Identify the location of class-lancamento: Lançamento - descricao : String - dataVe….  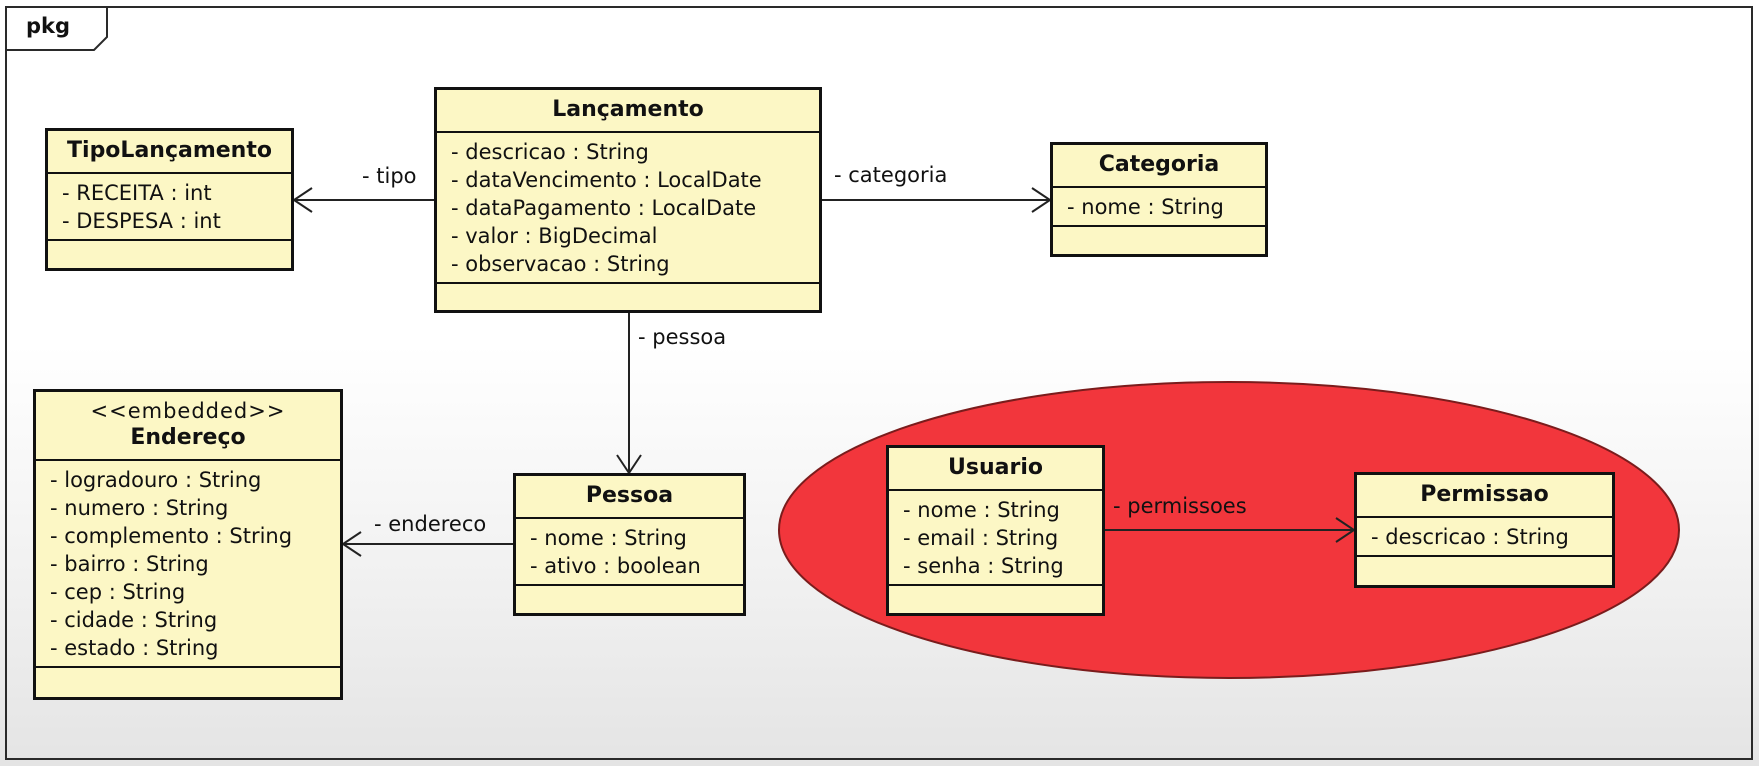
(628, 200).